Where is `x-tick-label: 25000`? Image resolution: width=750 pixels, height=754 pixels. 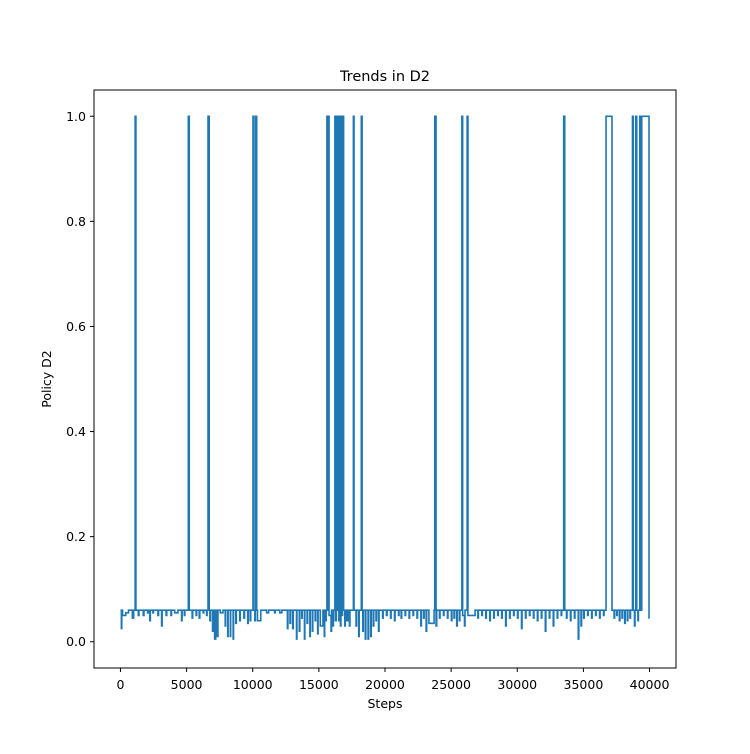 x-tick-label: 25000 is located at coordinates (451, 684).